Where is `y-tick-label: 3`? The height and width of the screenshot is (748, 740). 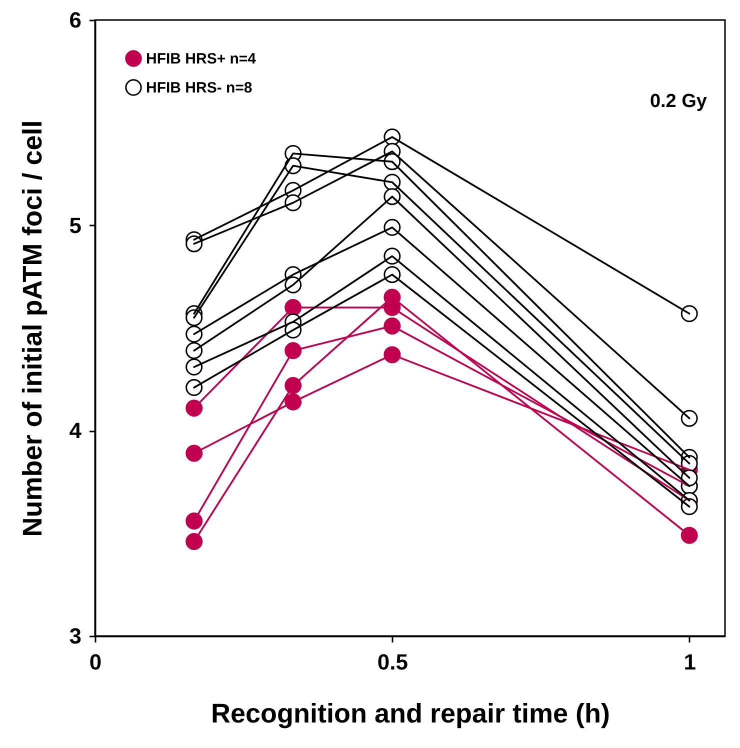
y-tick-label: 3 is located at coordinates (75, 636).